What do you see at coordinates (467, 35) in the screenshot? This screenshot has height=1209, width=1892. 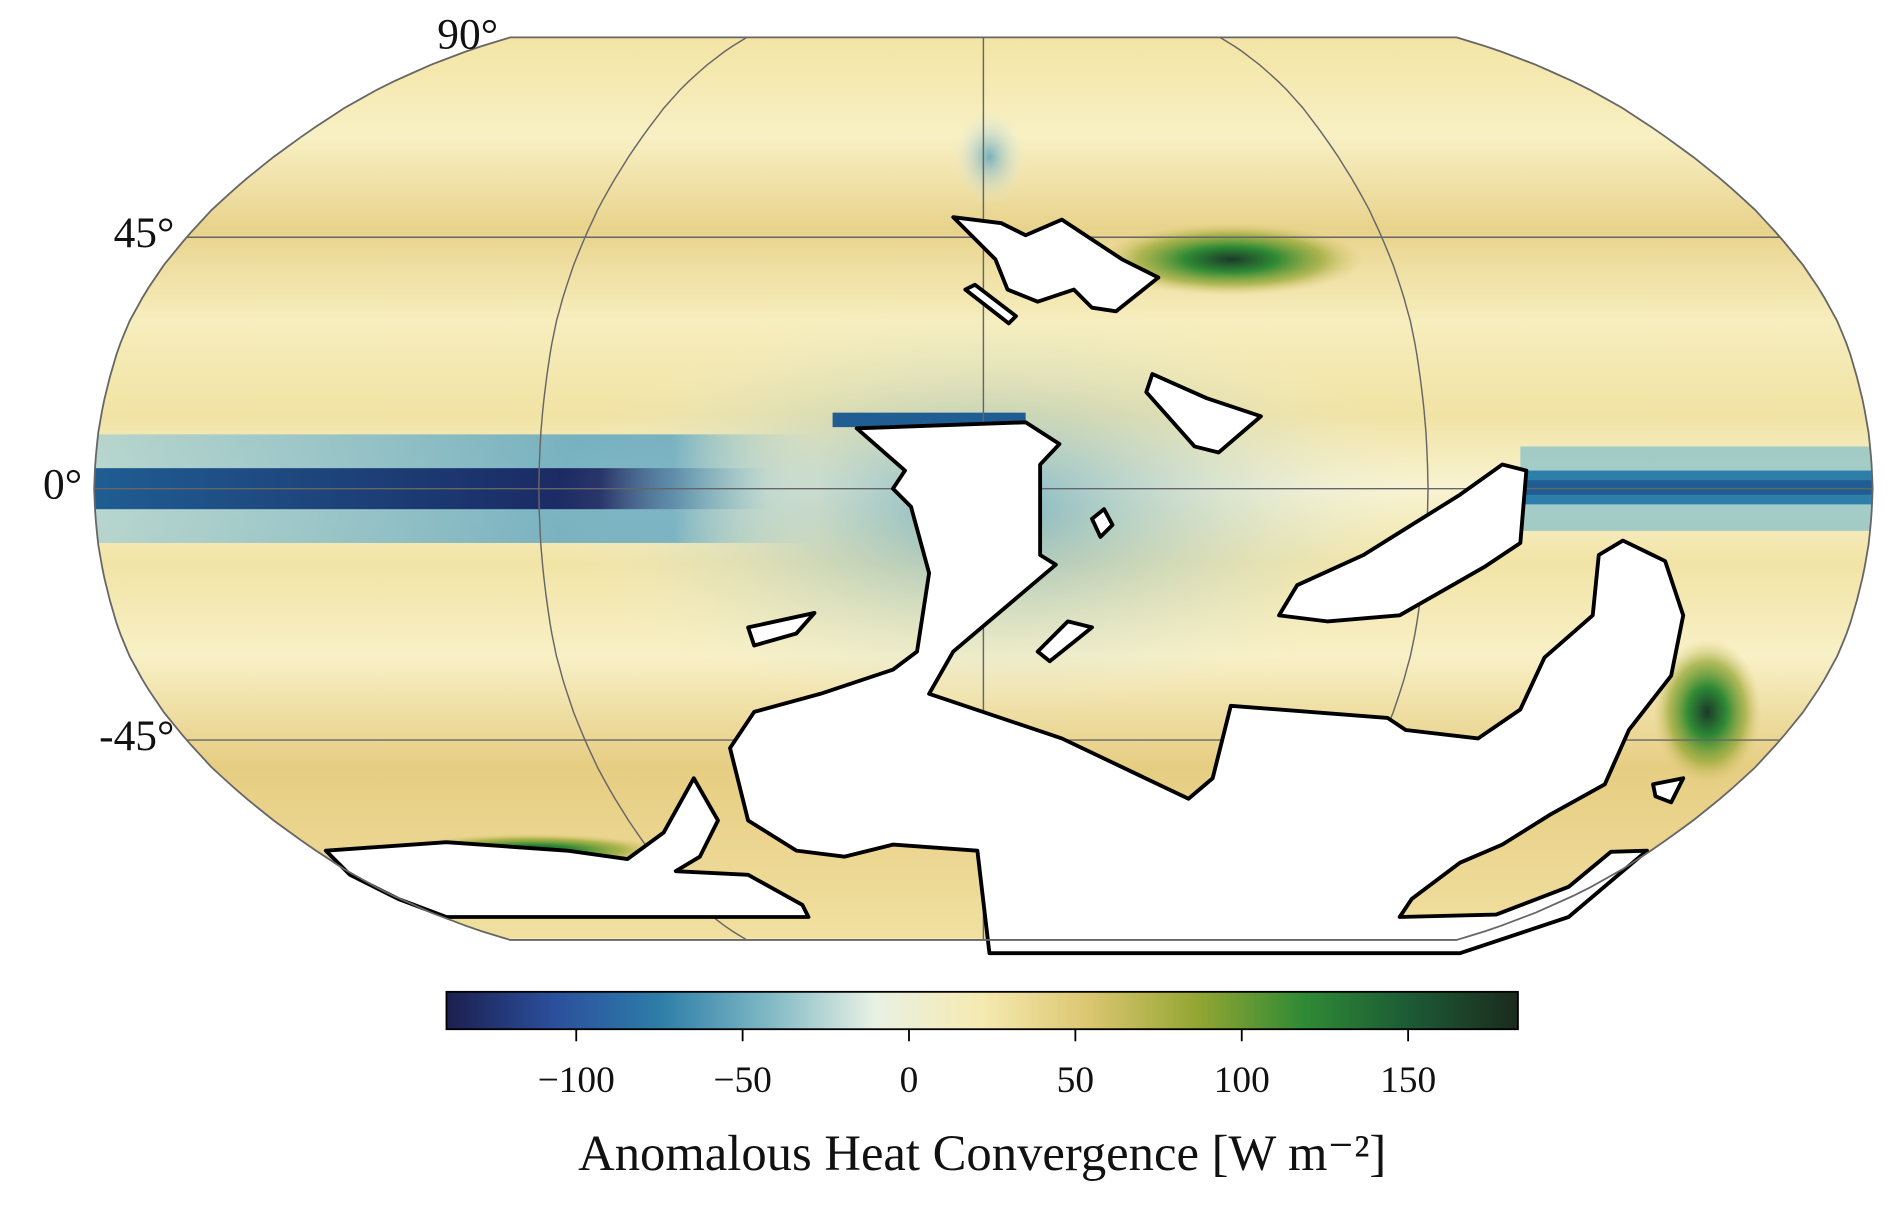 I see `y-tick-label: 90°` at bounding box center [467, 35].